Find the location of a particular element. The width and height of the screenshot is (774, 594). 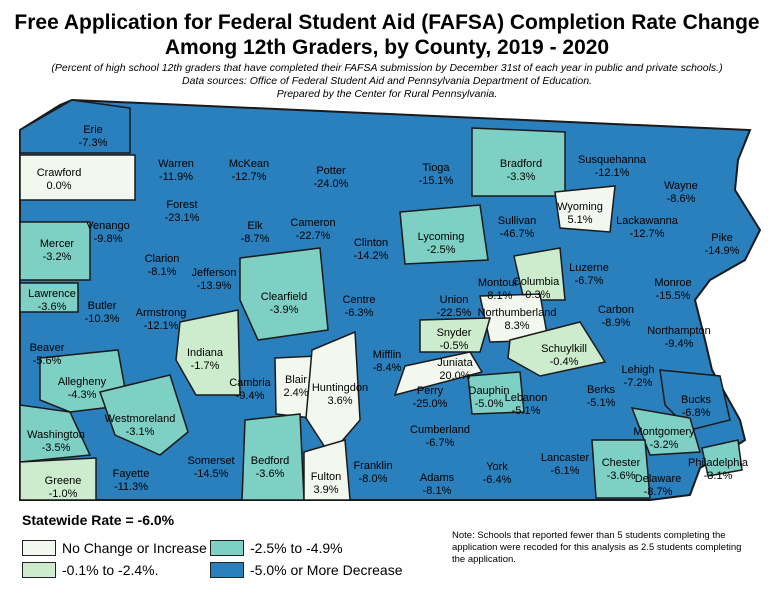

county-name-lehigh: Lehigh is located at coordinates (637, 370).